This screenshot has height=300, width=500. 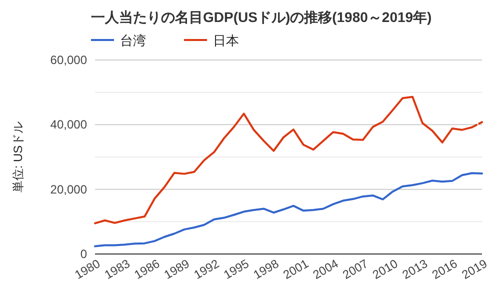 What do you see at coordinates (385, 269) in the screenshot?
I see `x-tick-label: 2010` at bounding box center [385, 269].